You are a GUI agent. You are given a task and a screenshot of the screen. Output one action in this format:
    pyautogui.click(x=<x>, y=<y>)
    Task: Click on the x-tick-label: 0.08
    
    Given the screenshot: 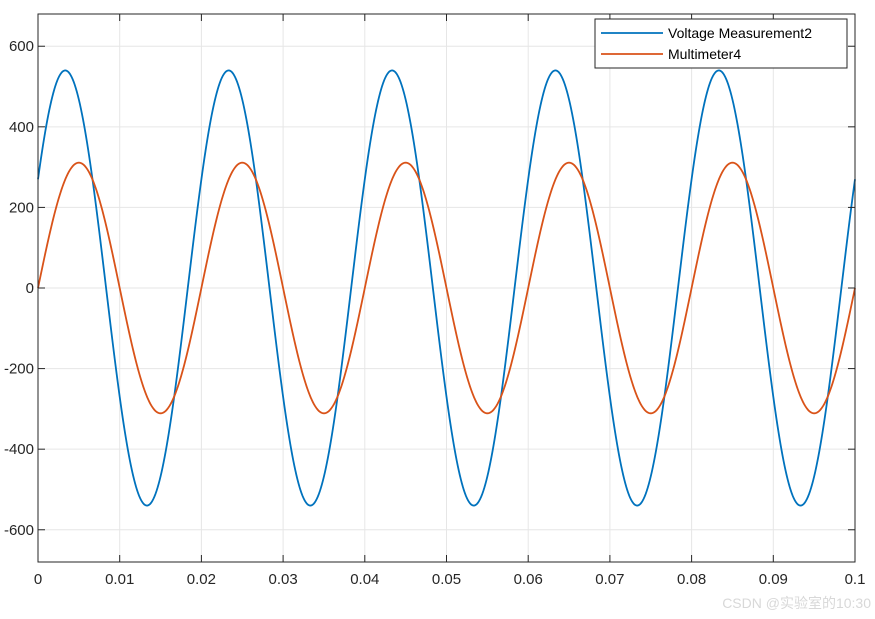 What is the action you would take?
    pyautogui.click(x=691, y=579)
    